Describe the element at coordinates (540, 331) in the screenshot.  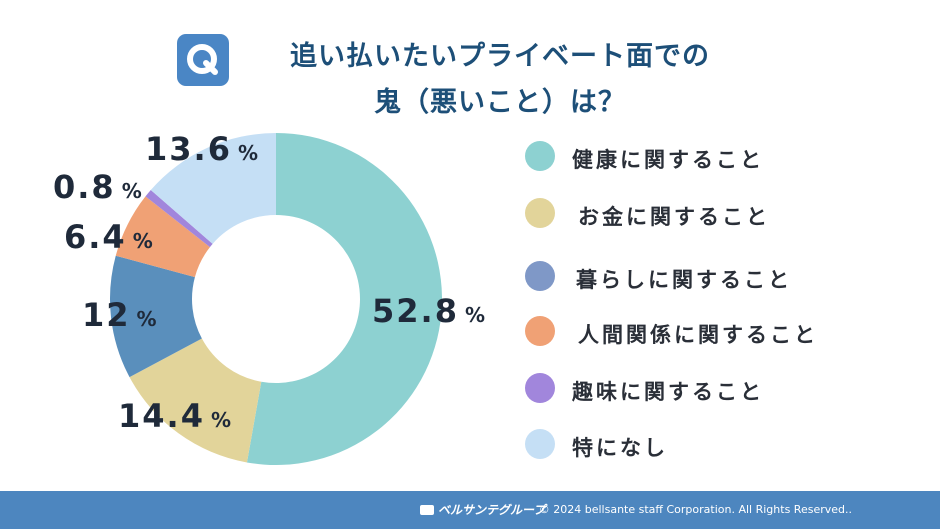
I see `legend-swatch-relationships` at that location.